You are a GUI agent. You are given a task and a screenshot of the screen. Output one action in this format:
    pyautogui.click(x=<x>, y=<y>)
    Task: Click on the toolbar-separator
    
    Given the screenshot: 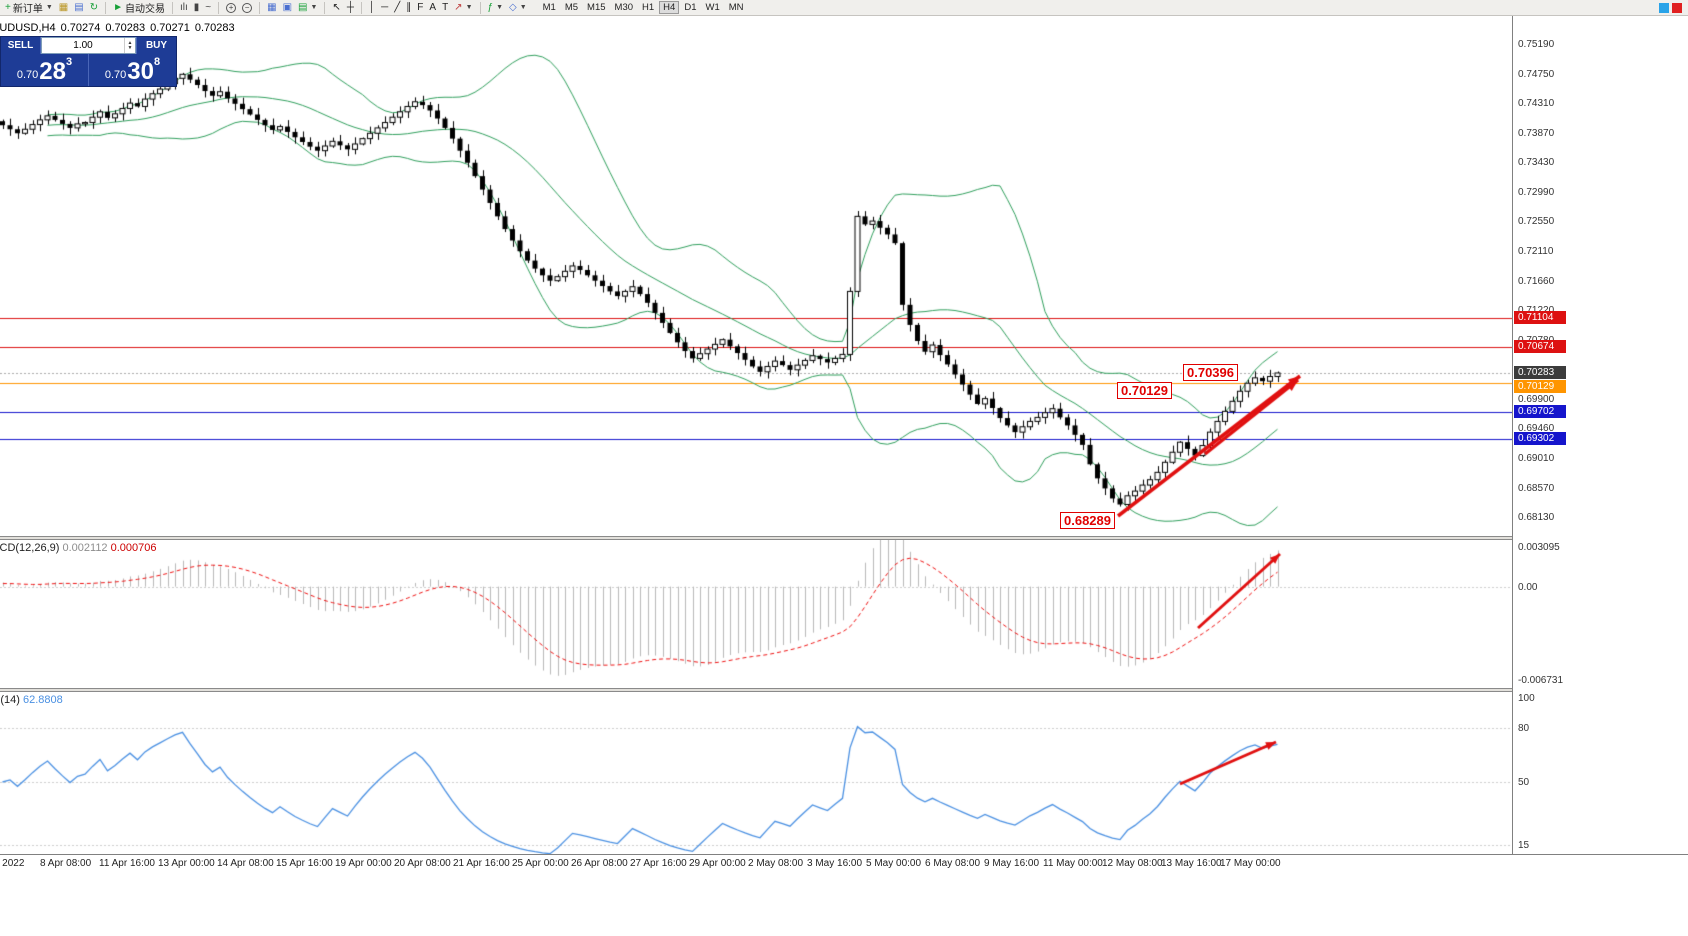 What is the action you would take?
    pyautogui.click(x=260, y=7)
    